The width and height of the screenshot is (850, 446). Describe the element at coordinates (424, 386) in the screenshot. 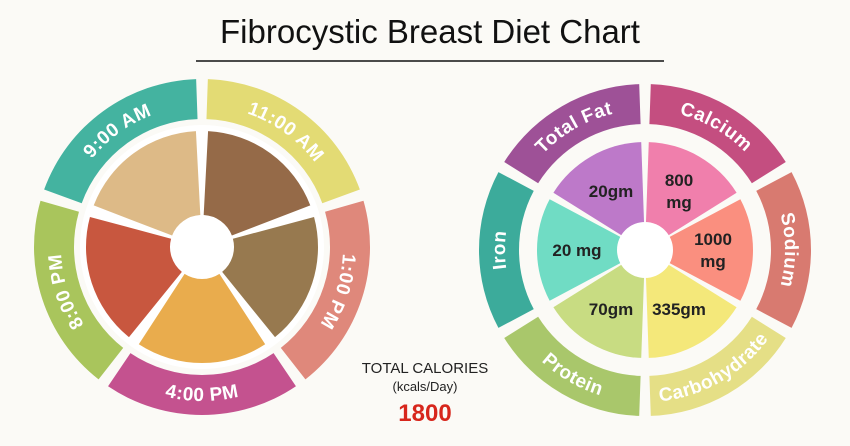

I see `calories-unit: (kcals/Day)` at that location.